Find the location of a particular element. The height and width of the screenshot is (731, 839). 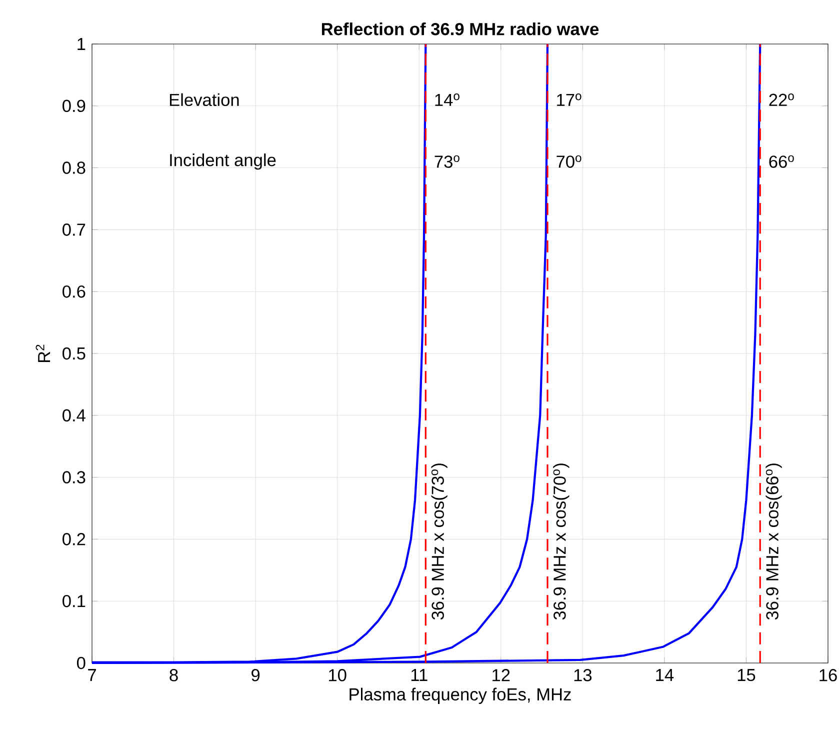

y-axis-title: R$^{2}$ is located at coordinates (43, 353).